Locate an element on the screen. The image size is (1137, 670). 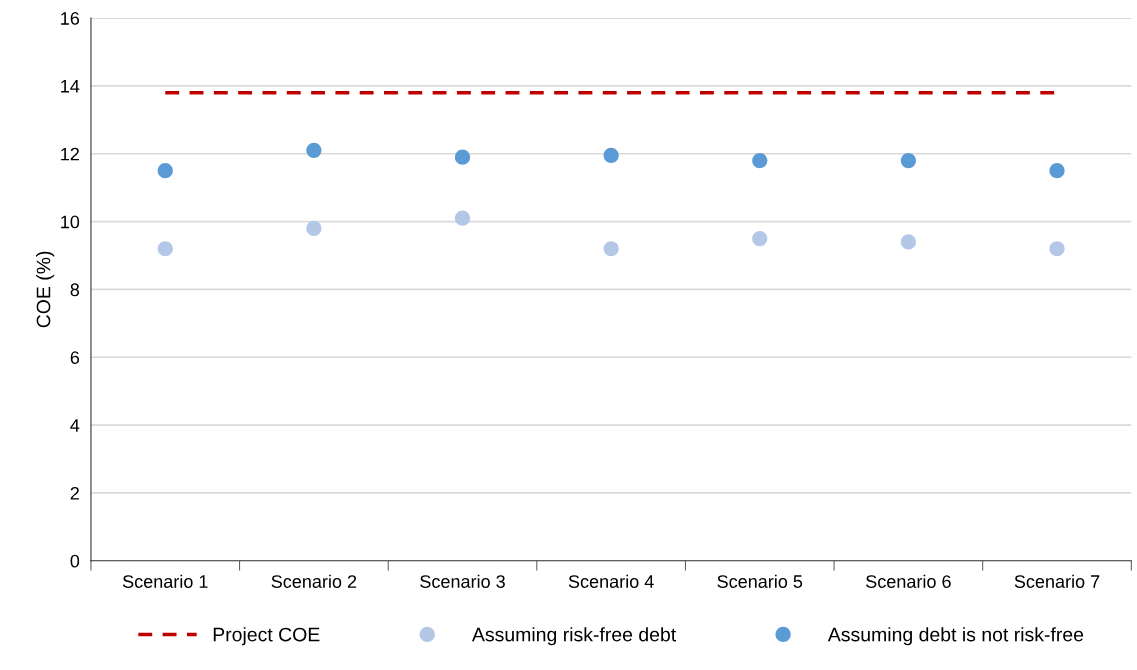
x-tick-label: Scenario 4 is located at coordinates (611, 581).